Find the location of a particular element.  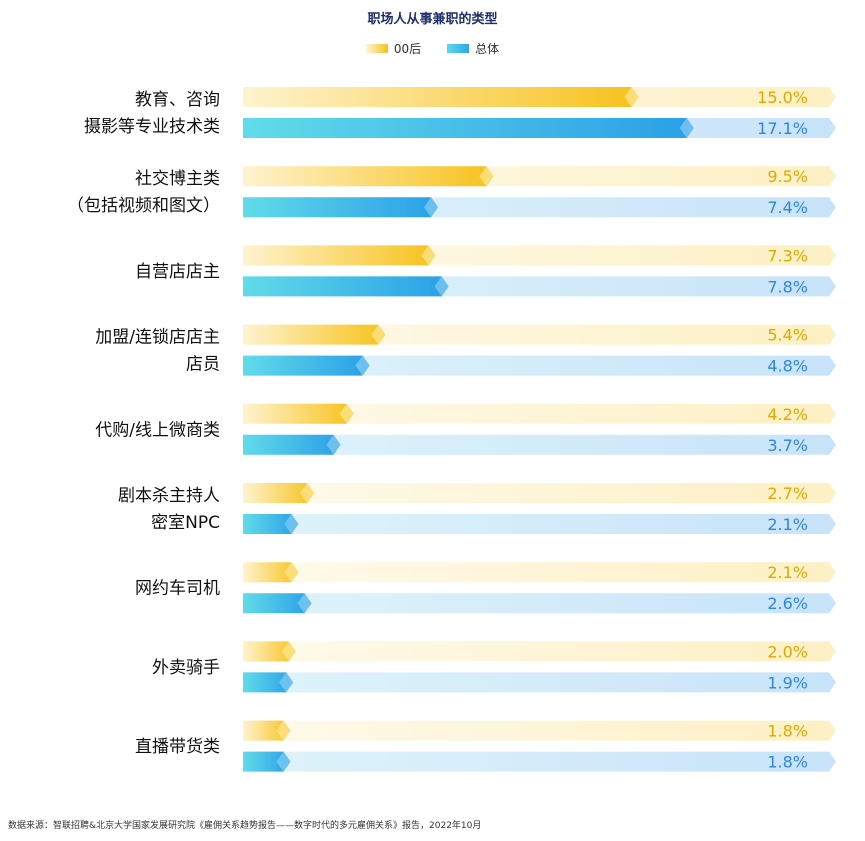

legend-item-00hou: 00后 is located at coordinates (393, 48).